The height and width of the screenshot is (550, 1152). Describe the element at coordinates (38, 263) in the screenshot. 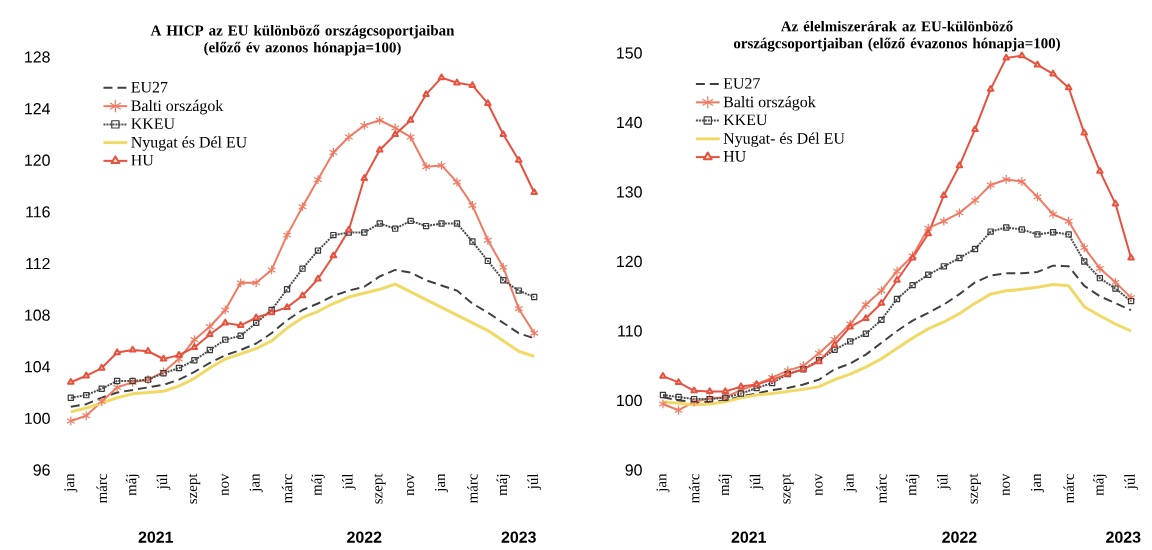

I see `y-tick-label: 112` at that location.